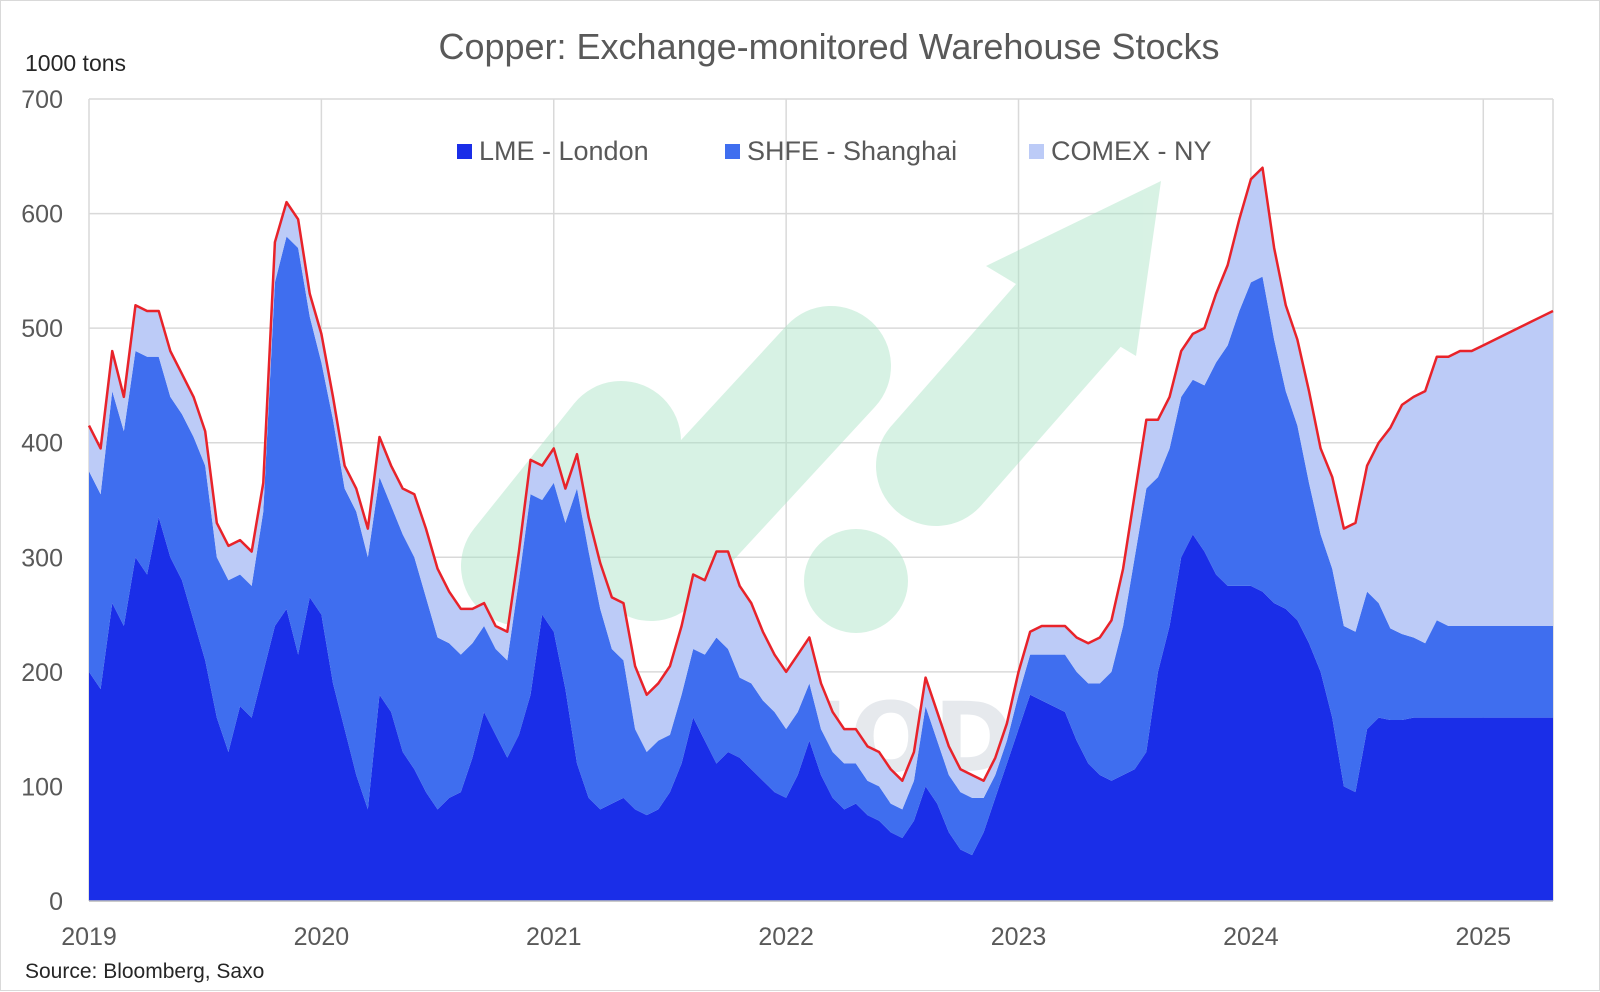 Image resolution: width=1600 pixels, height=992 pixels. I want to click on y-axis: 0 100 200 300 400 500 600 700, so click(42, 501).